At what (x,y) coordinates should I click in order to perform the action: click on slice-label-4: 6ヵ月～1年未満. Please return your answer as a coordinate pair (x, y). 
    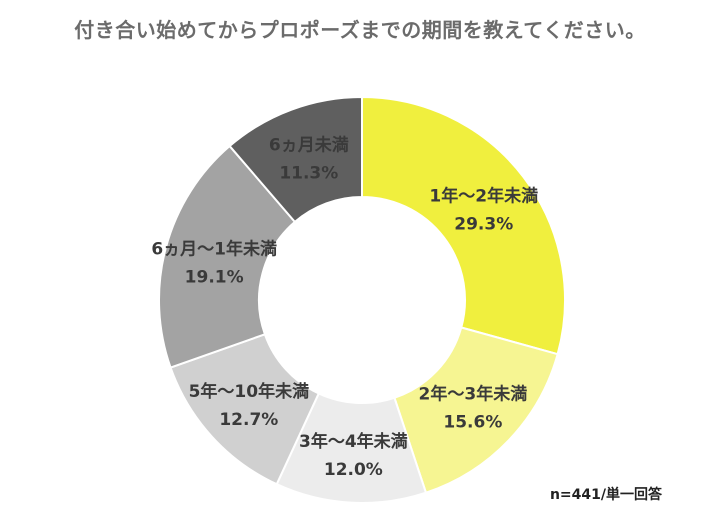
    Looking at the image, I should click on (214, 249).